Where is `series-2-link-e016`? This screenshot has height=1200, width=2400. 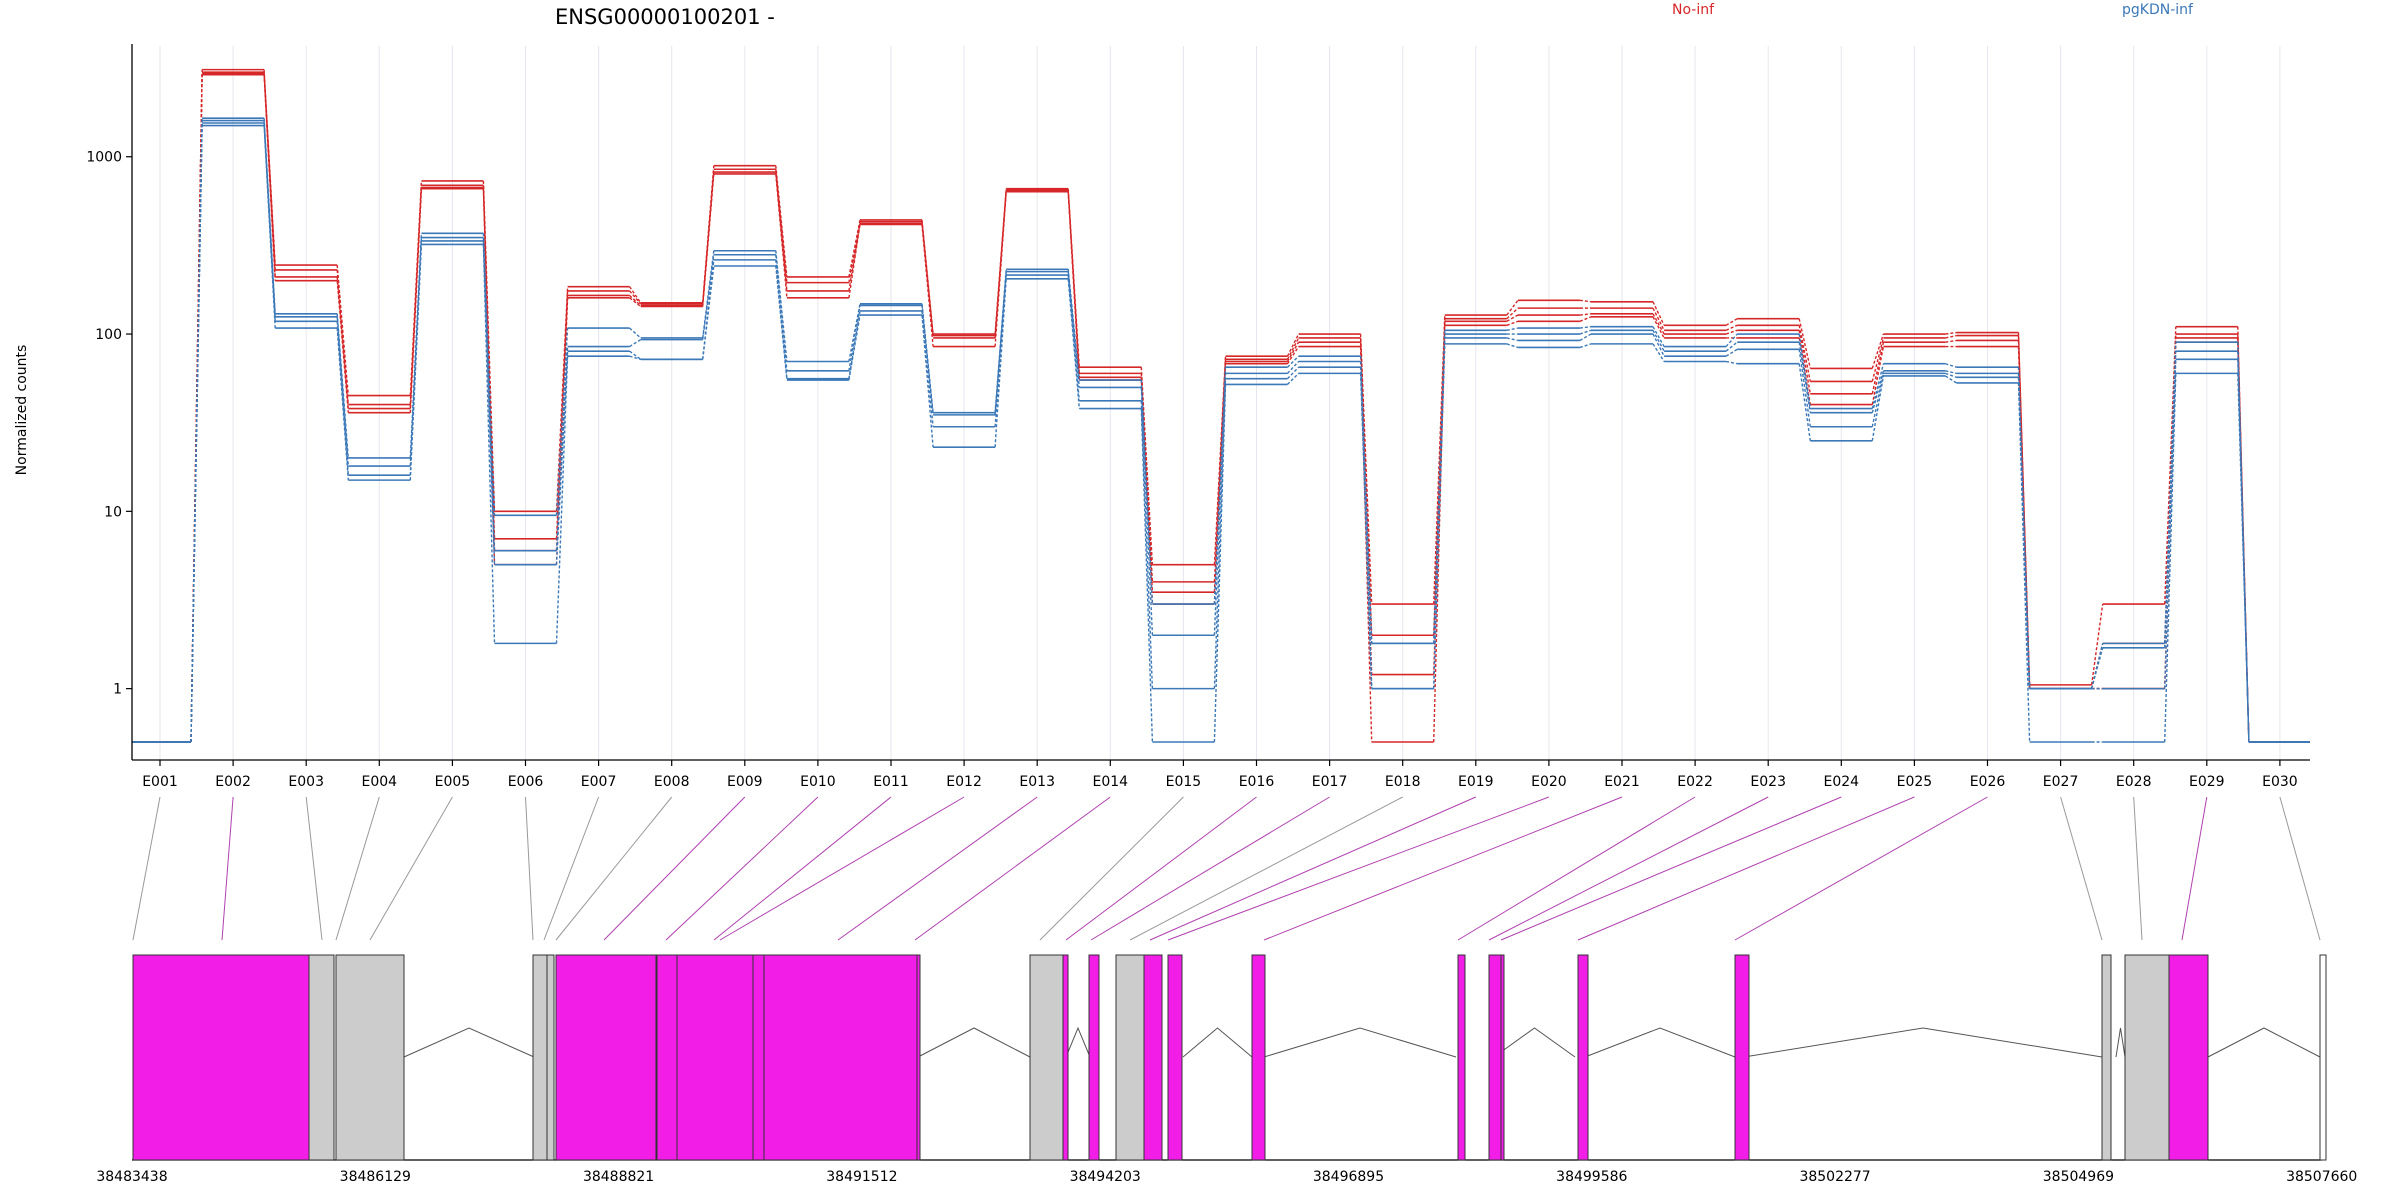 series-2-link-e016 is located at coordinates (1293, 351).